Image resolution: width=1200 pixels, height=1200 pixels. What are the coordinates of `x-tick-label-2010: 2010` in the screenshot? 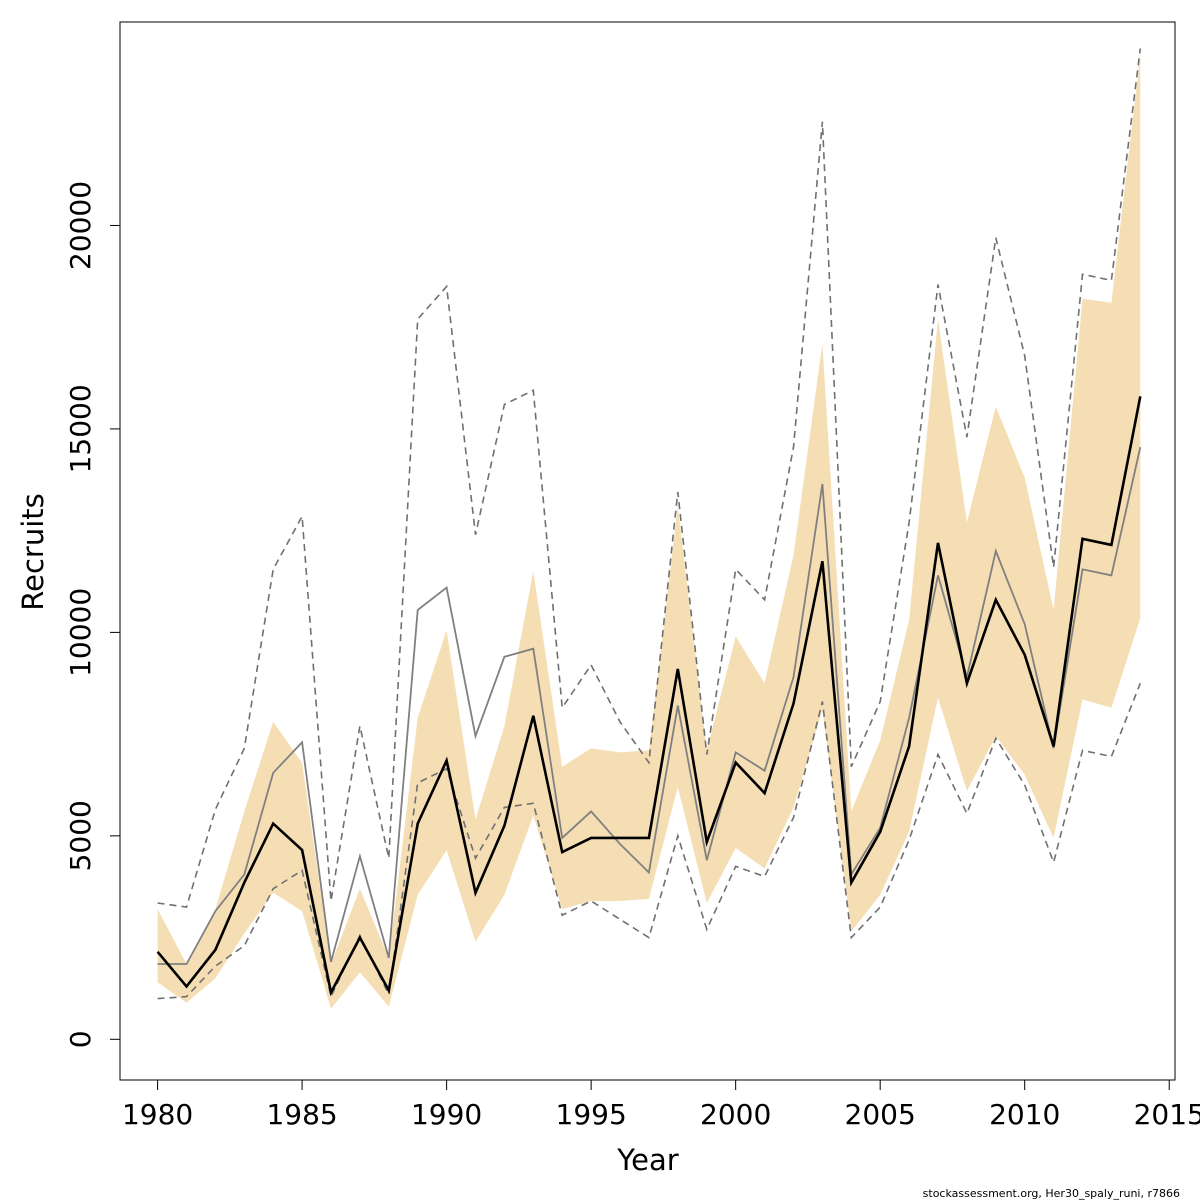 It's located at (1024, 1114).